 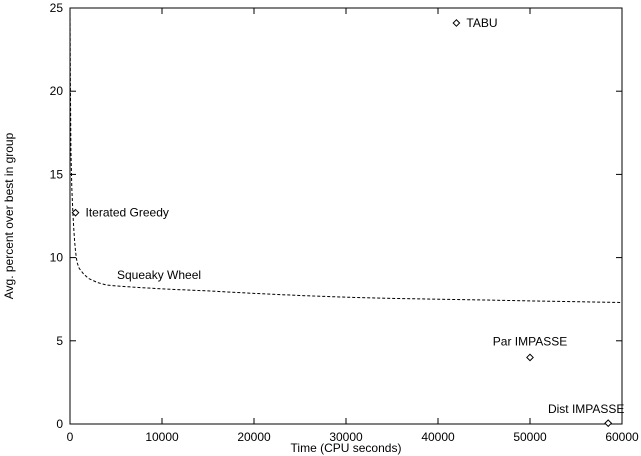 I want to click on y-axis-label: Avg. percent over best in group, so click(x=9, y=215).